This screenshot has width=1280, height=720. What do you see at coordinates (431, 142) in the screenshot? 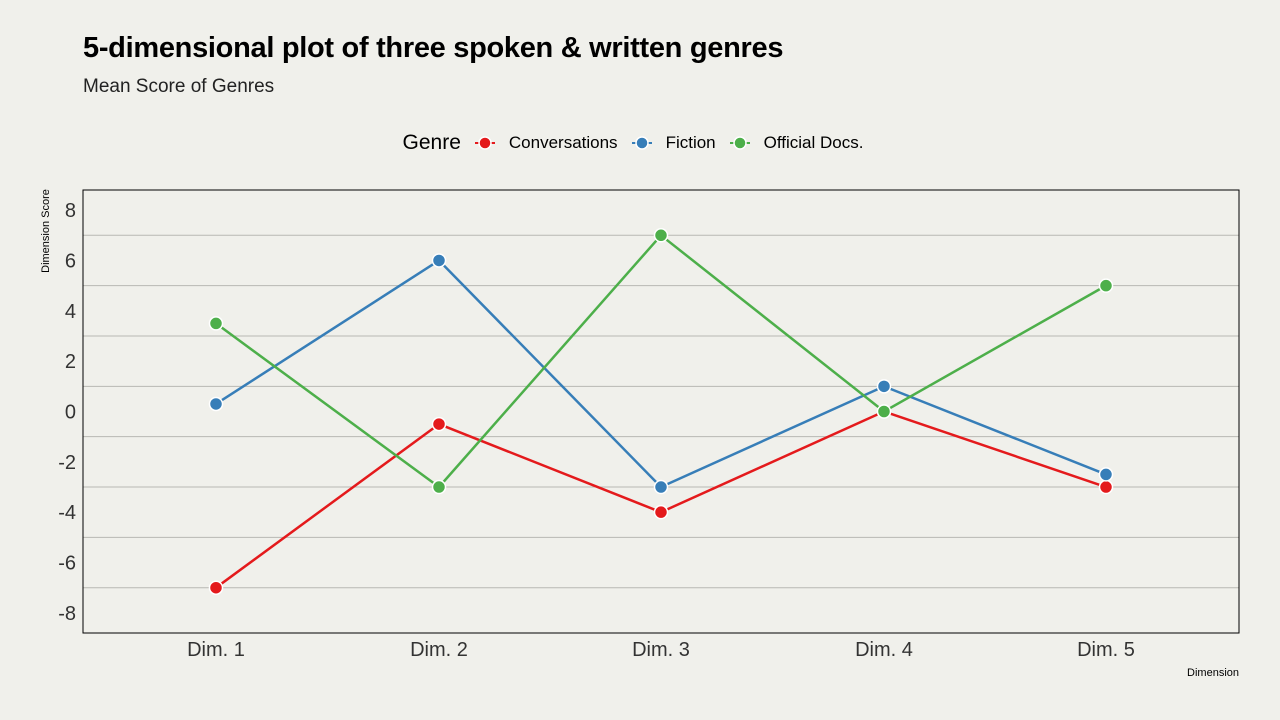
I see `legend-title: Genre` at bounding box center [431, 142].